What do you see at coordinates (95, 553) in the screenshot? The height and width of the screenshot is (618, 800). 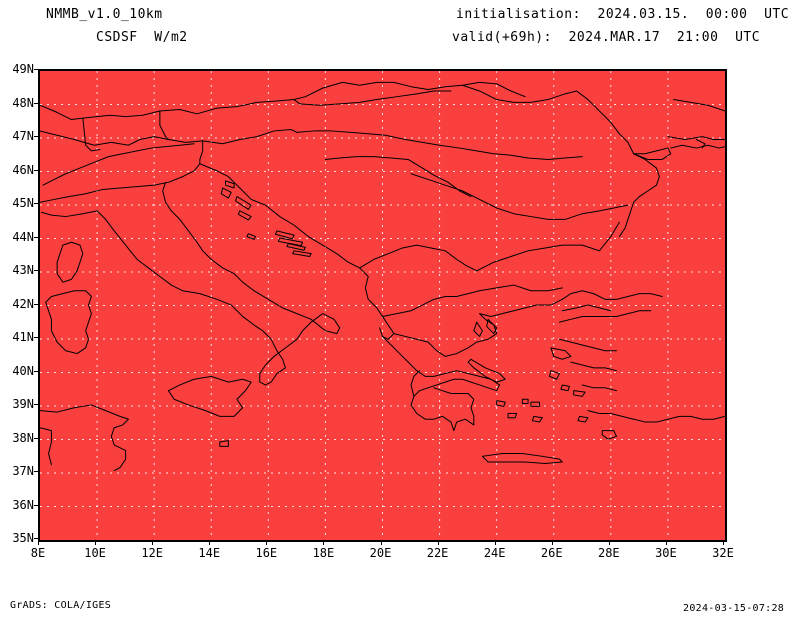 I see `x-axis-tick-label: 10E` at bounding box center [95, 553].